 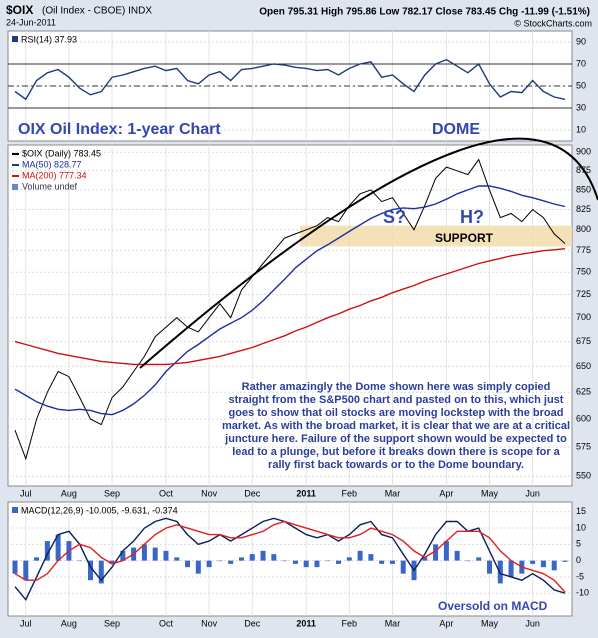 What do you see at coordinates (583, 418) in the screenshot?
I see `y-tick-label: 600` at bounding box center [583, 418].